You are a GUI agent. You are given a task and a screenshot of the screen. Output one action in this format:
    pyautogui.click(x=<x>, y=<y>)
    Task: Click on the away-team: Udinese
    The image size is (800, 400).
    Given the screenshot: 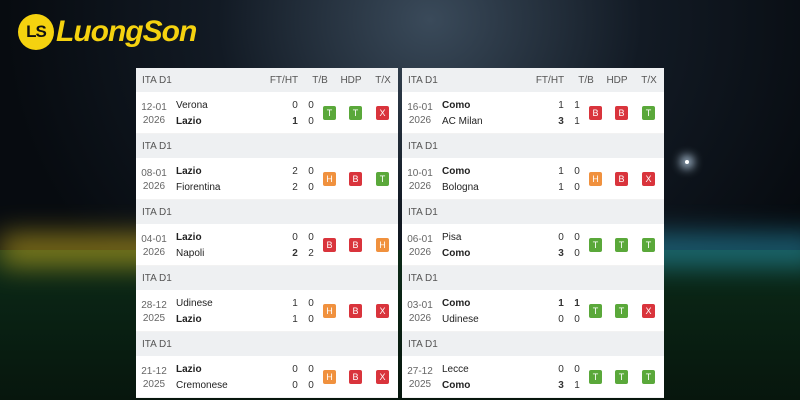 What is the action you would take?
    pyautogui.click(x=460, y=319)
    